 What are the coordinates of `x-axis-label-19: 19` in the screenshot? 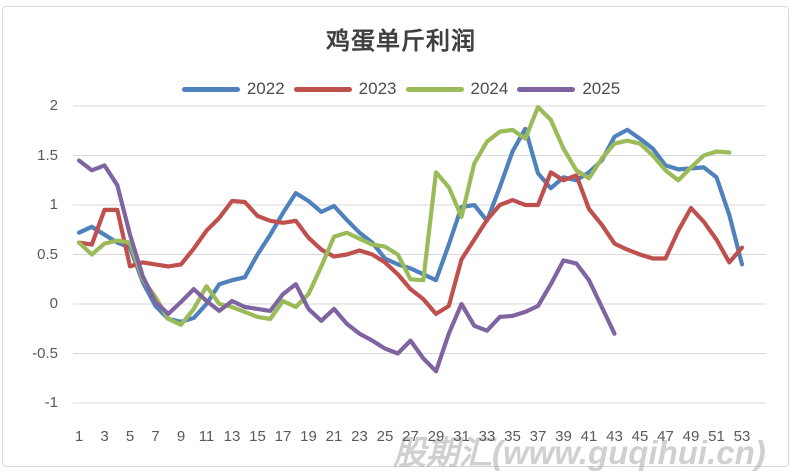 It's located at (308, 436).